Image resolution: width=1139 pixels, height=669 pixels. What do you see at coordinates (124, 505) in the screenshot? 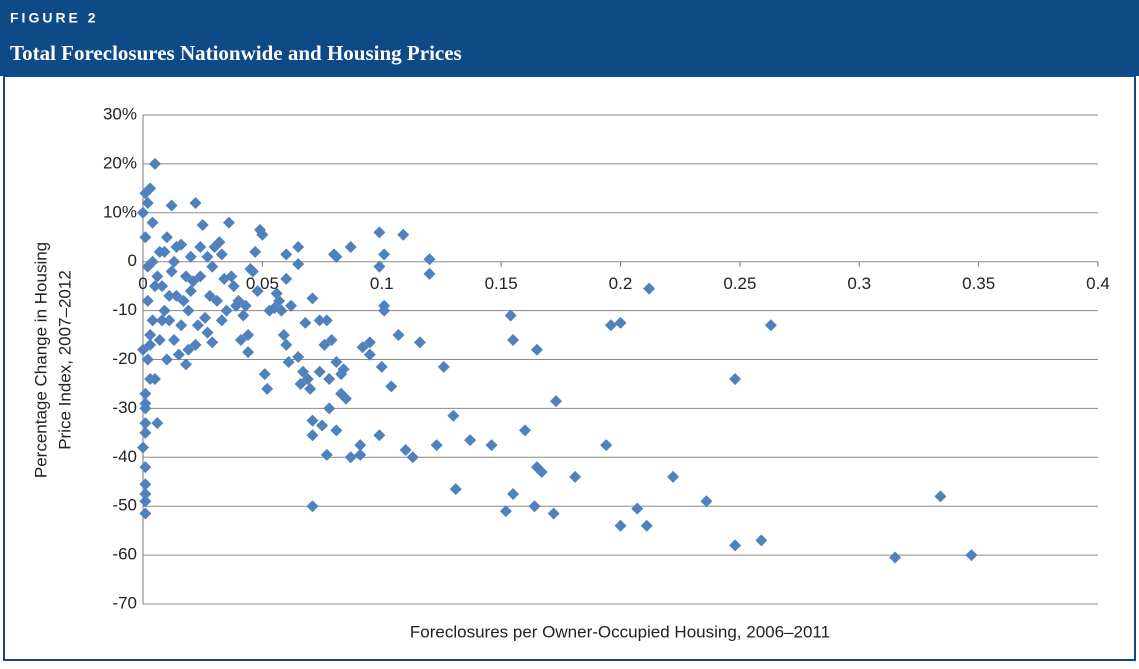
I see `y-tick-label: -50` at bounding box center [124, 505].